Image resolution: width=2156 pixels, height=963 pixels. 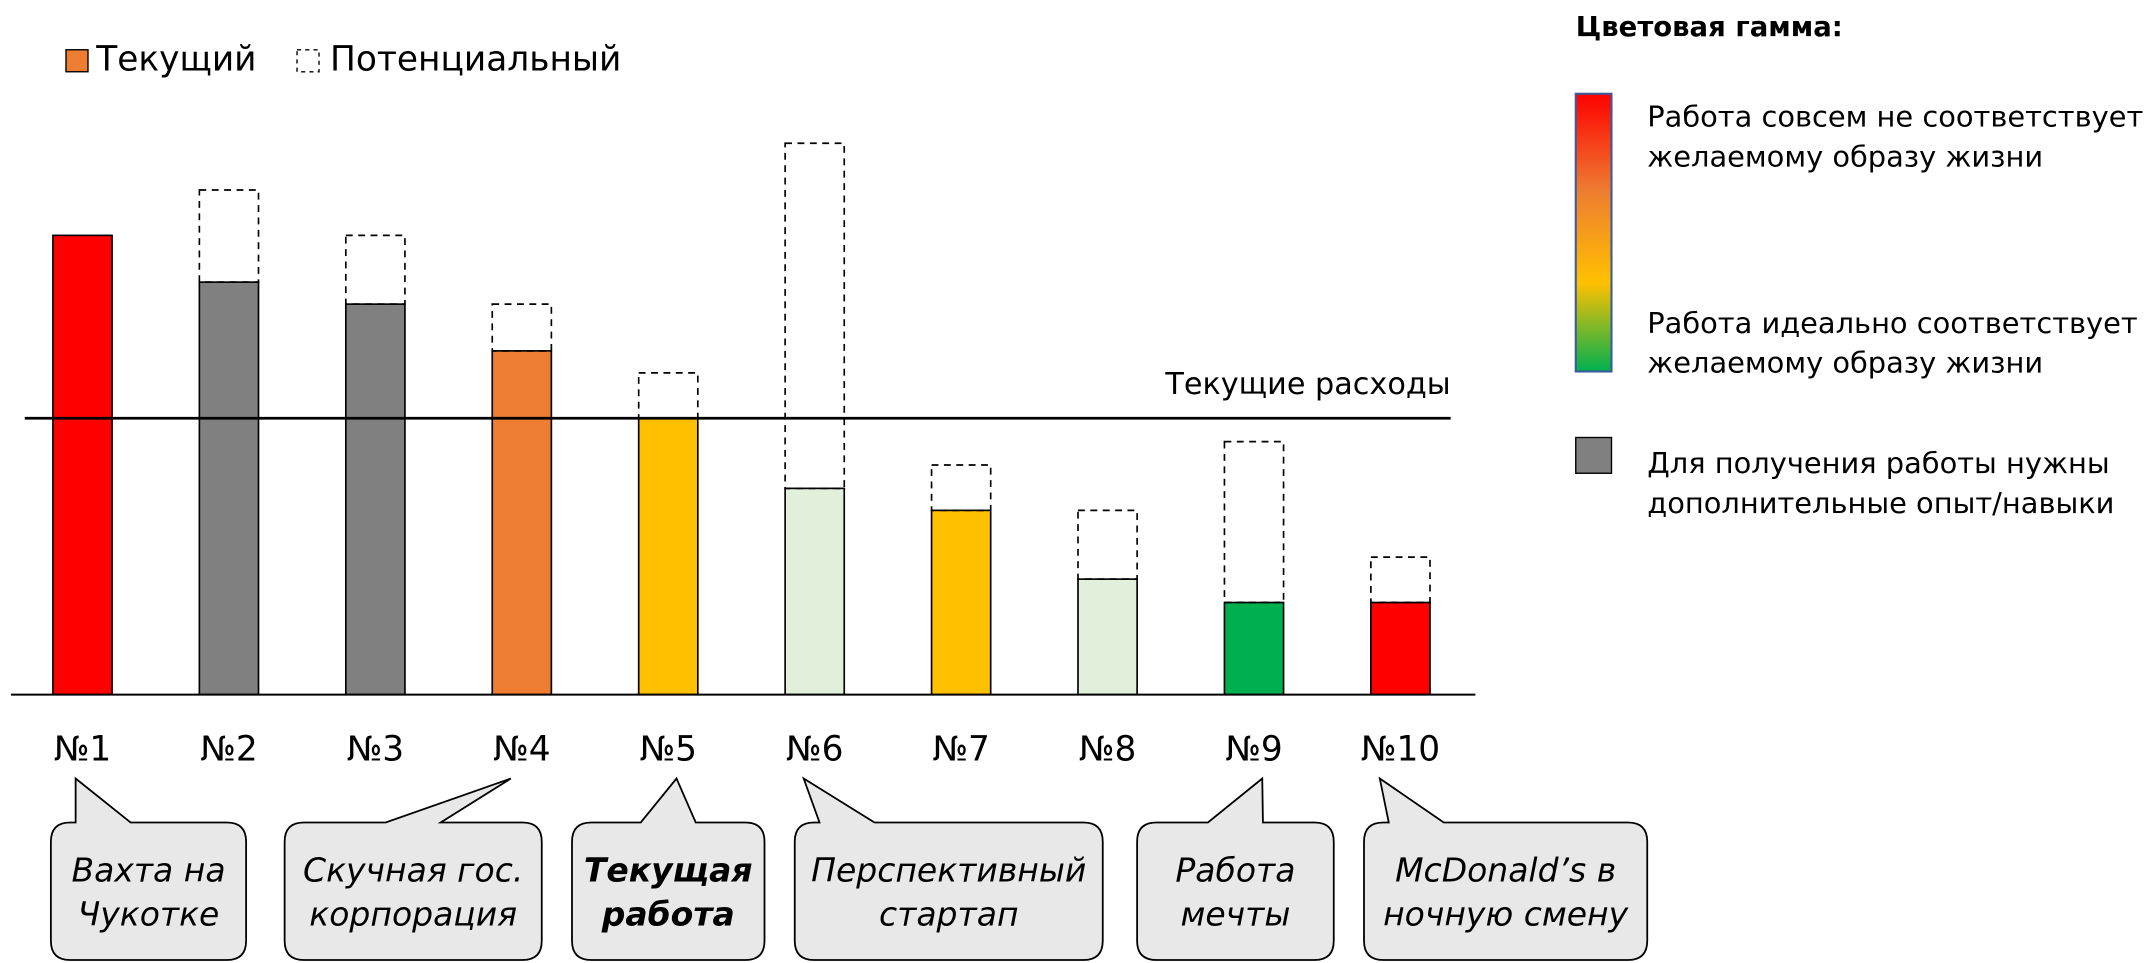 I want to click on gradient-legend, so click(x=1593, y=232).